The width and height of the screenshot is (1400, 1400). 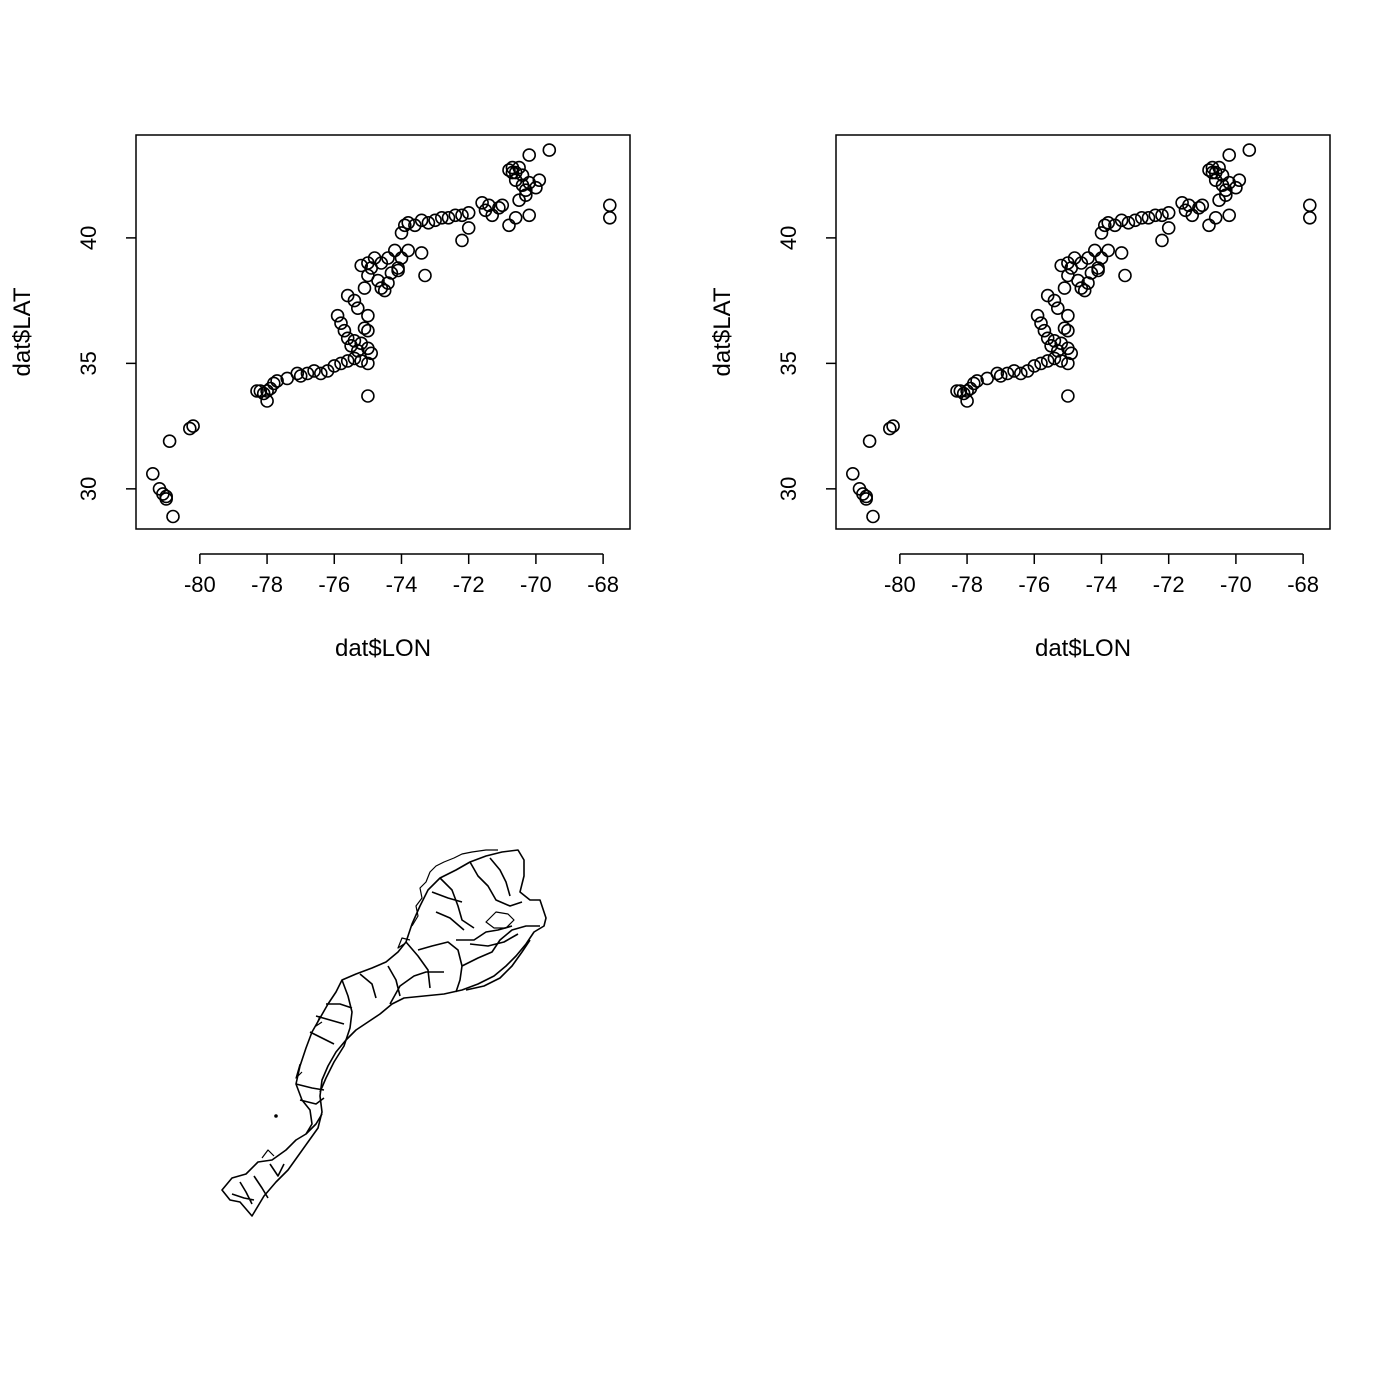 What do you see at coordinates (200, 584) in the screenshot?
I see `x-tick-label: -80` at bounding box center [200, 584].